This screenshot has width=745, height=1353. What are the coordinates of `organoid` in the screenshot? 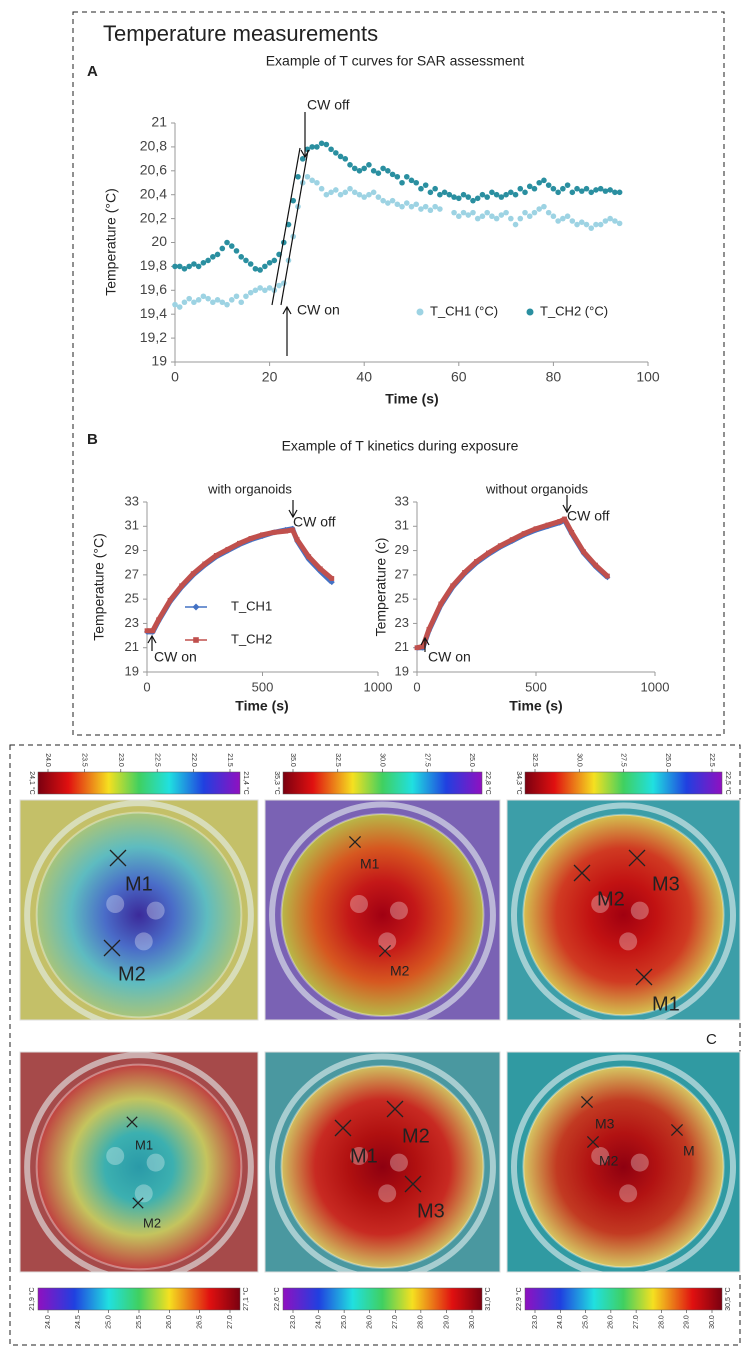 It's located at (628, 1193).